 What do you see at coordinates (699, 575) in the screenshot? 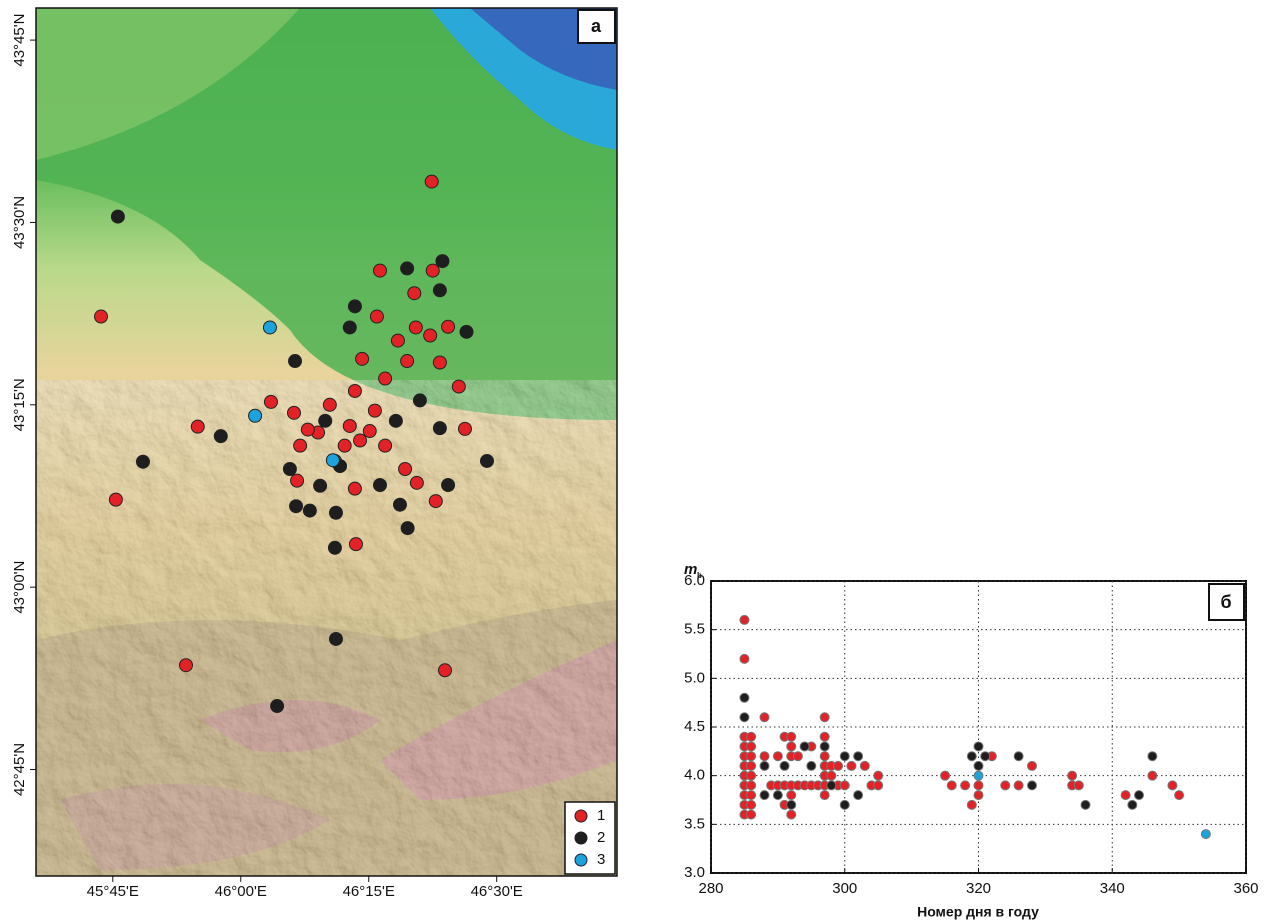
I see `y-axis-label-sub: b` at bounding box center [699, 575].